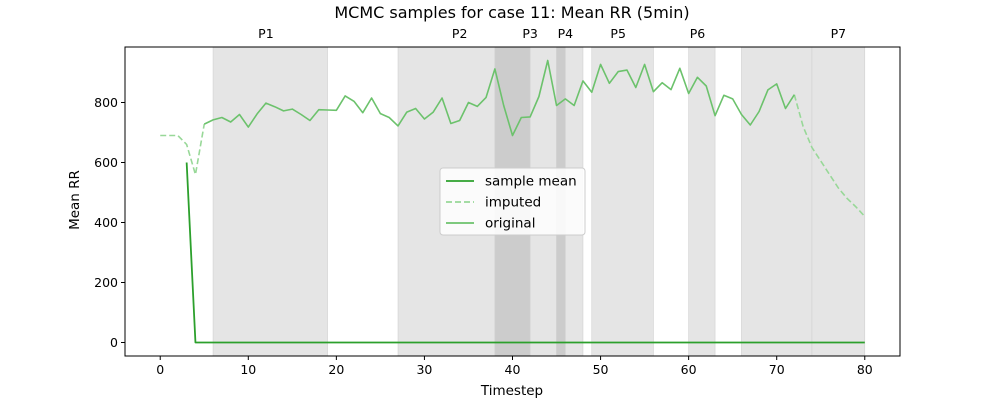 This screenshot has width=1000, height=400. I want to click on x-axis: 0 10 20 30 40 50 60 70 80, so click(514, 366).